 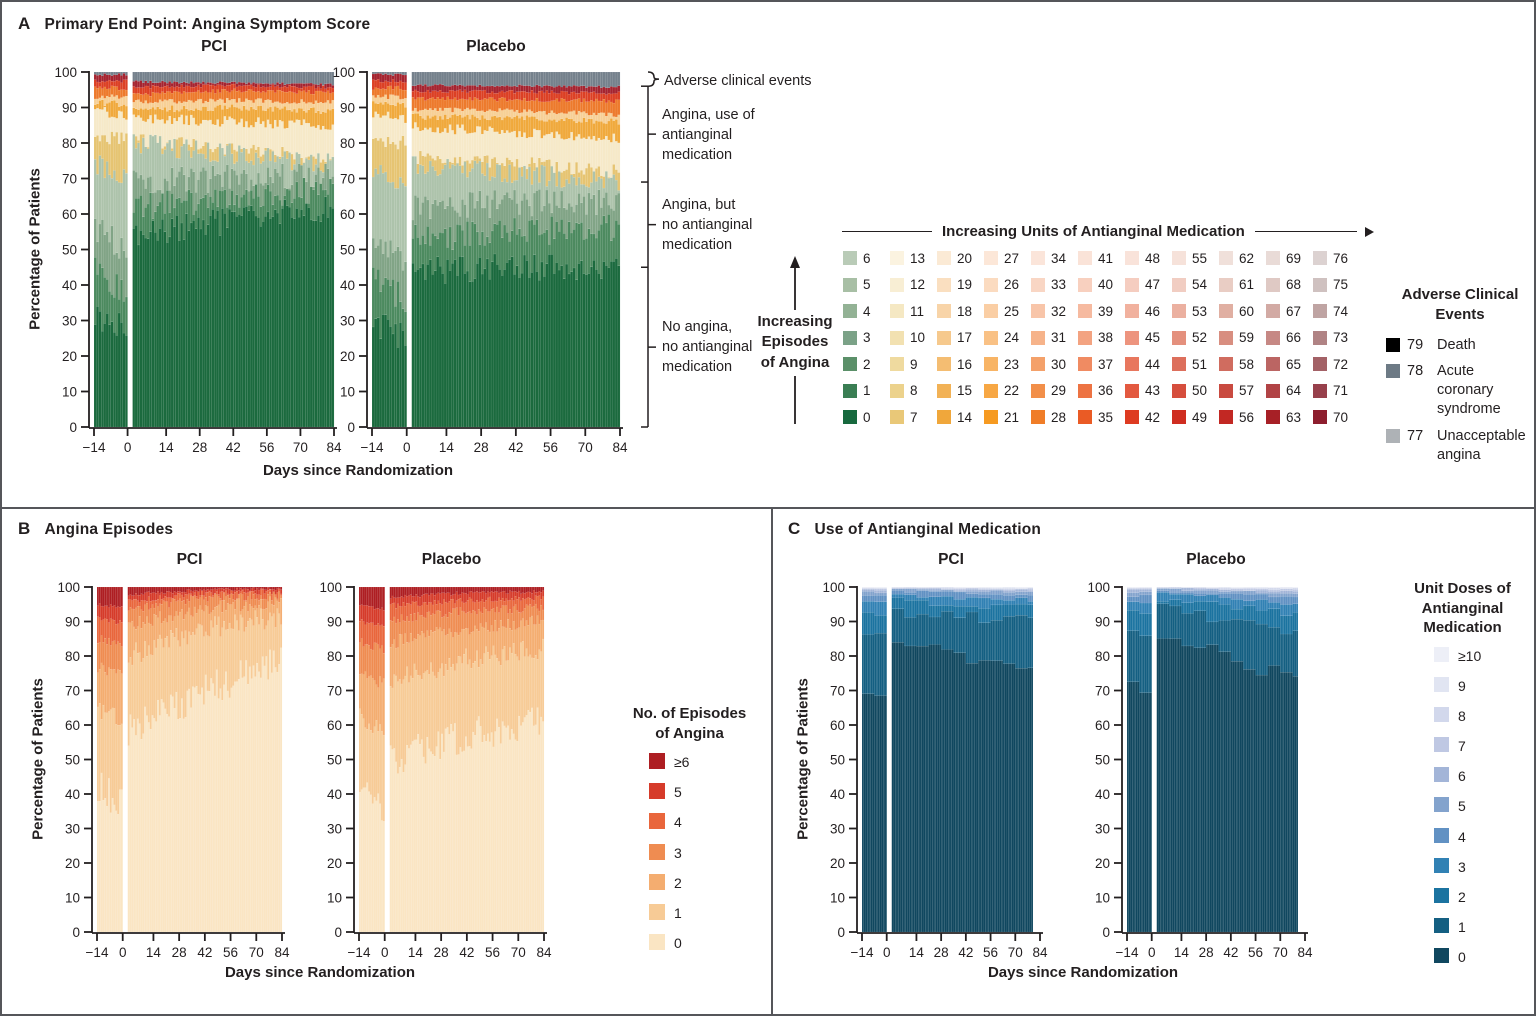 What do you see at coordinates (795, 342) in the screenshot?
I see `episodes-arrow-label: Increasing Episodes of Angina` at bounding box center [795, 342].